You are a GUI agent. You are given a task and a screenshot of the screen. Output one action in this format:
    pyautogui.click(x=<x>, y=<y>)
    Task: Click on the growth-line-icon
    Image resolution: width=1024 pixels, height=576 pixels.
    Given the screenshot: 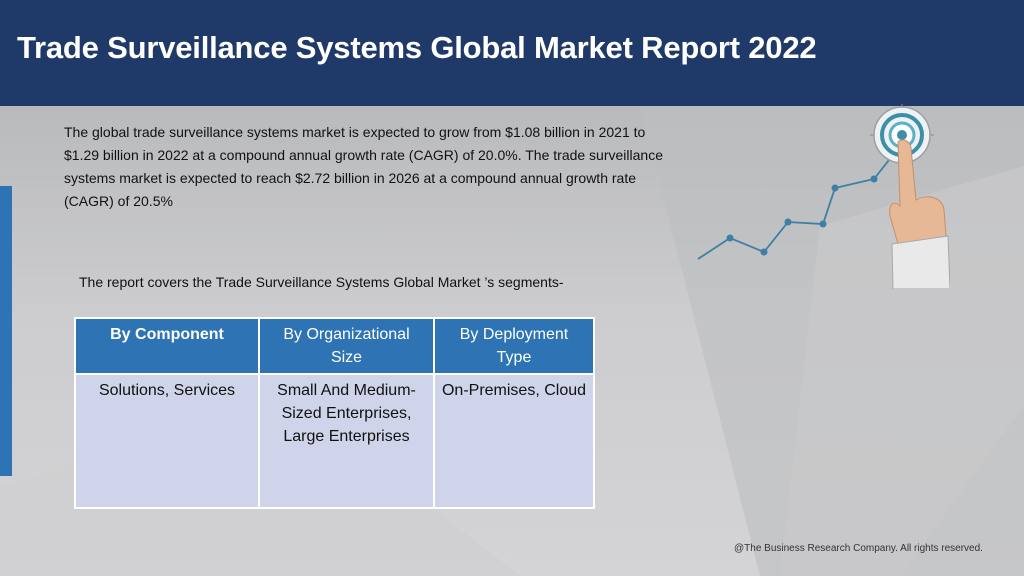 What is the action you would take?
    pyautogui.click(x=799, y=202)
    